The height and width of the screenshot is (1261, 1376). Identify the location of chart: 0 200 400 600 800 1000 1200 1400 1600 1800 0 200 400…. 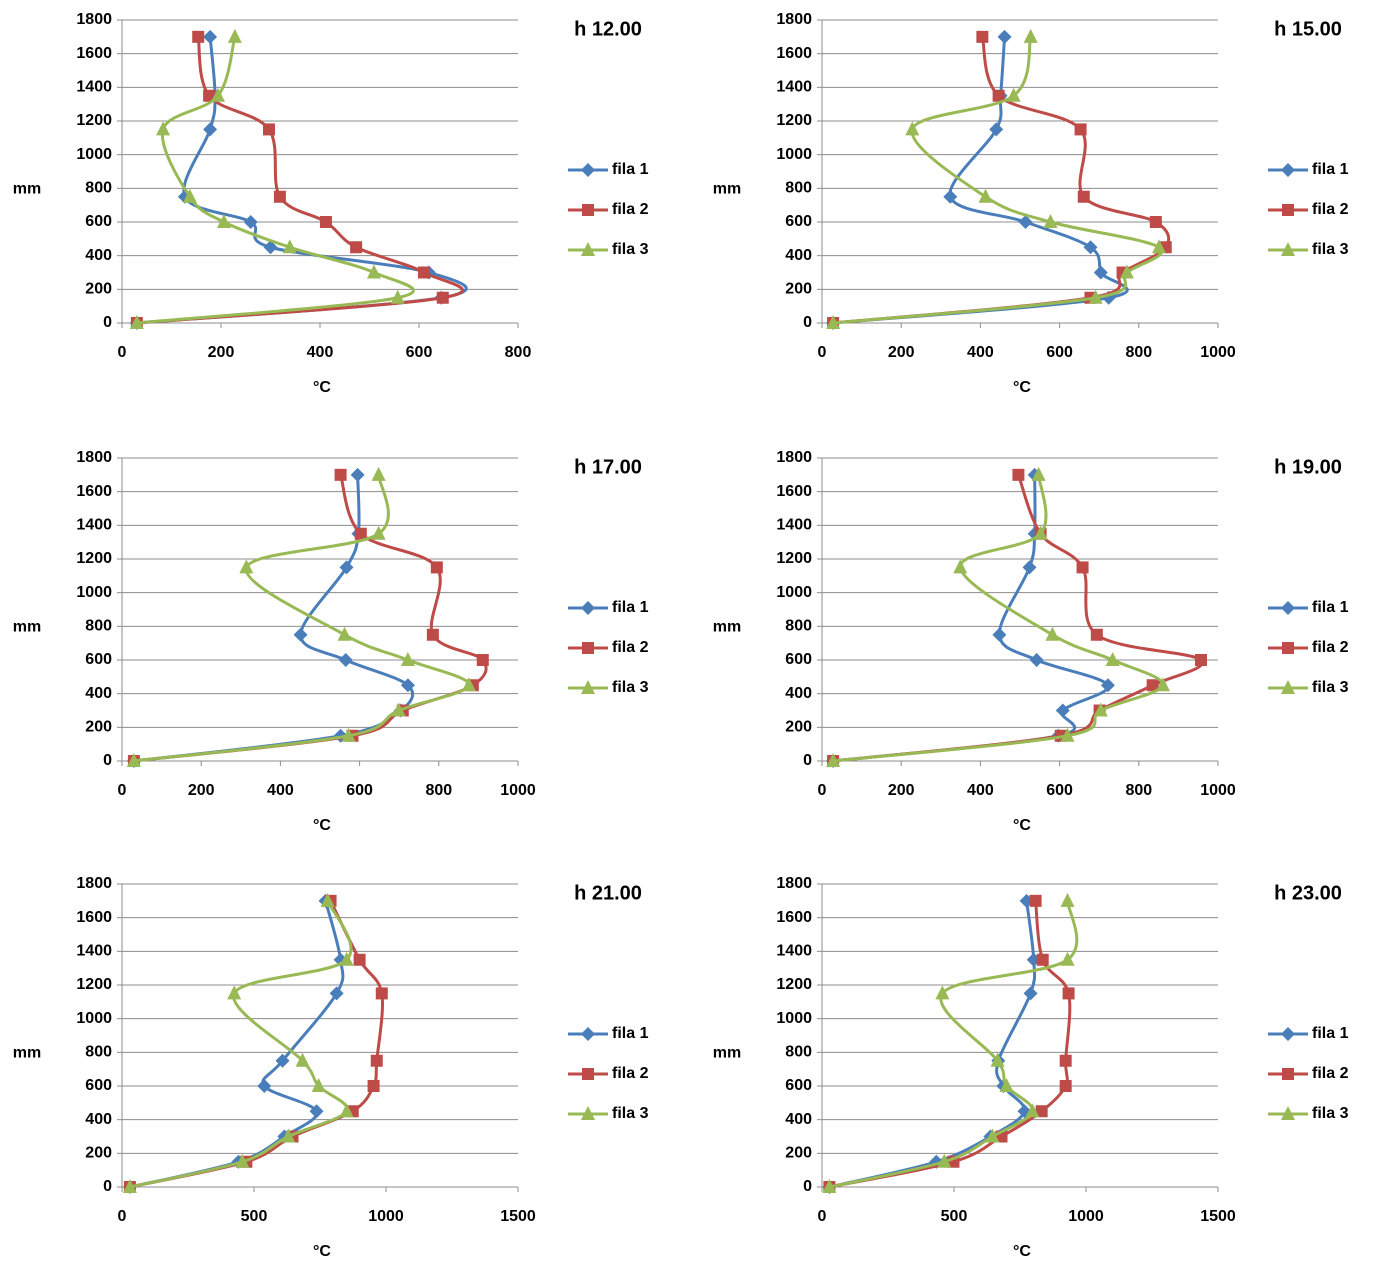
(331, 203).